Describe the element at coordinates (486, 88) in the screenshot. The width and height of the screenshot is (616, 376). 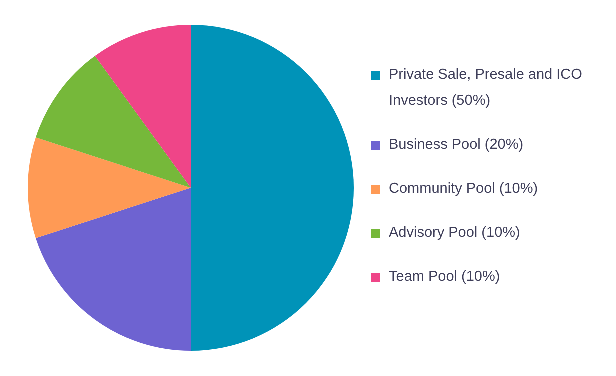
I see `legend-label: Private Sale, Presale and ICO Investors (50%)` at that location.